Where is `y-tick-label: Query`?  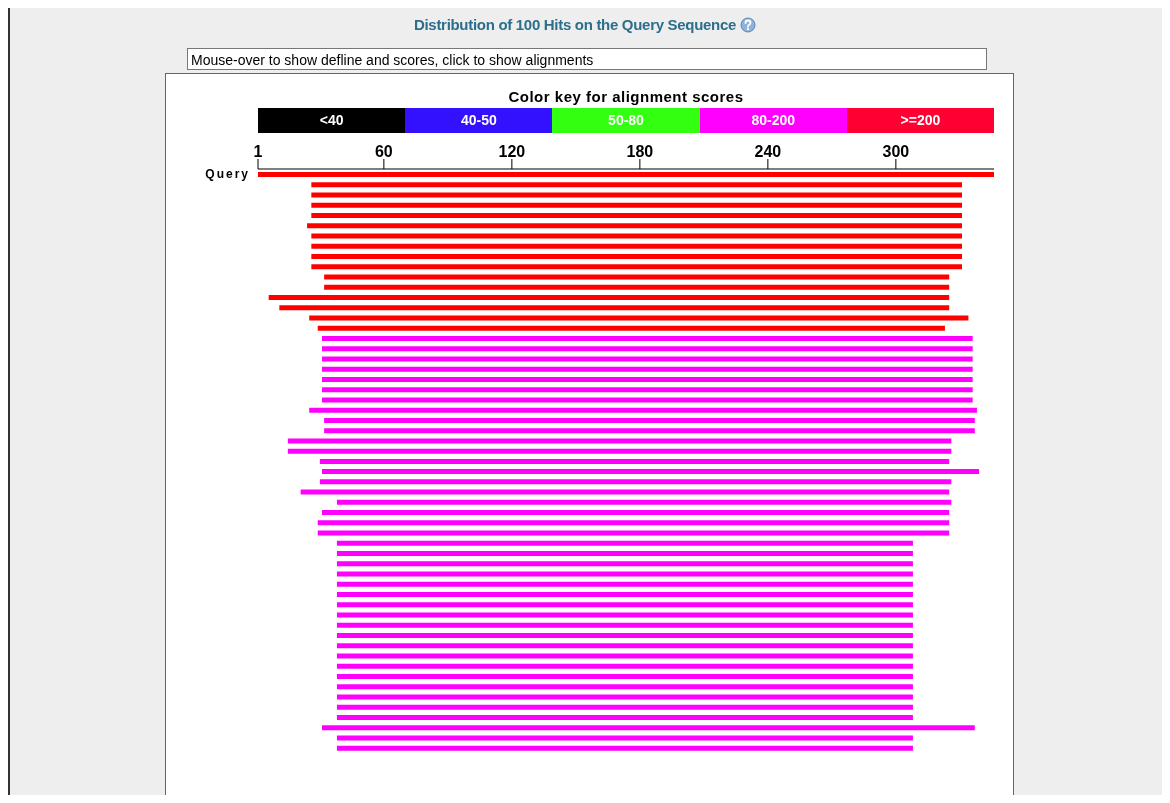 y-tick-label: Query is located at coordinates (227, 174).